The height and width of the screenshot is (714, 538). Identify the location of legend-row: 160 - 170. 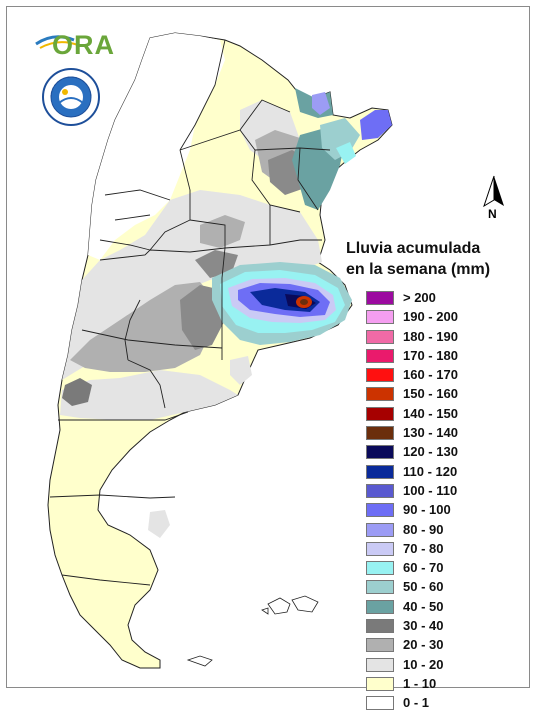
(441, 375).